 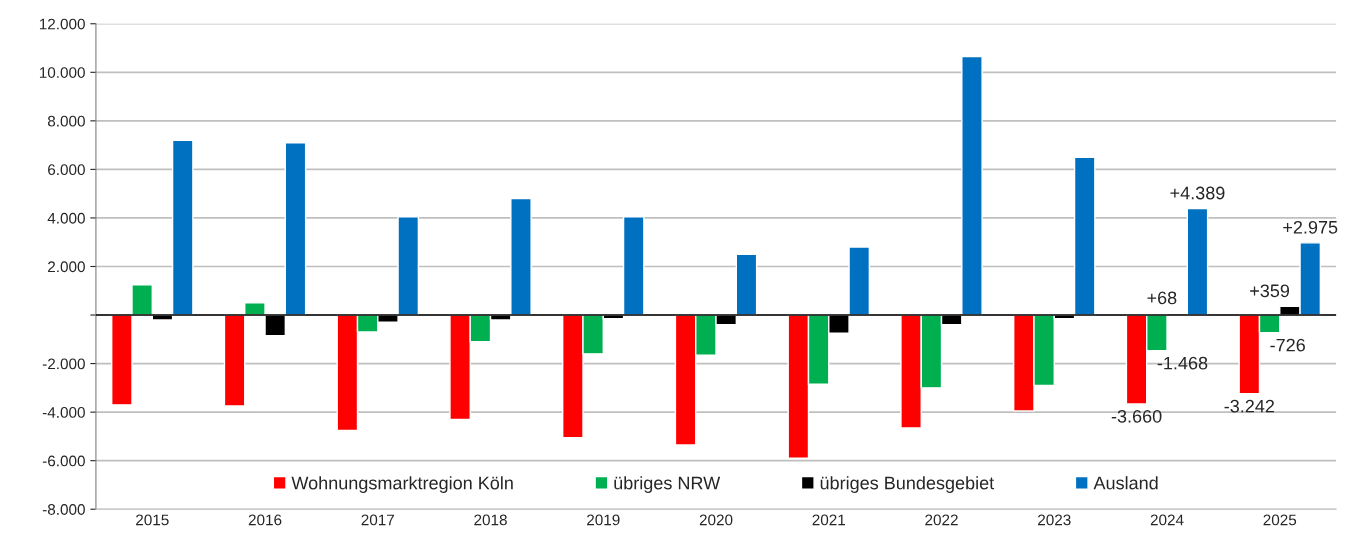 What do you see at coordinates (63, 364) in the screenshot?
I see `y-tick-label: -2.000` at bounding box center [63, 364].